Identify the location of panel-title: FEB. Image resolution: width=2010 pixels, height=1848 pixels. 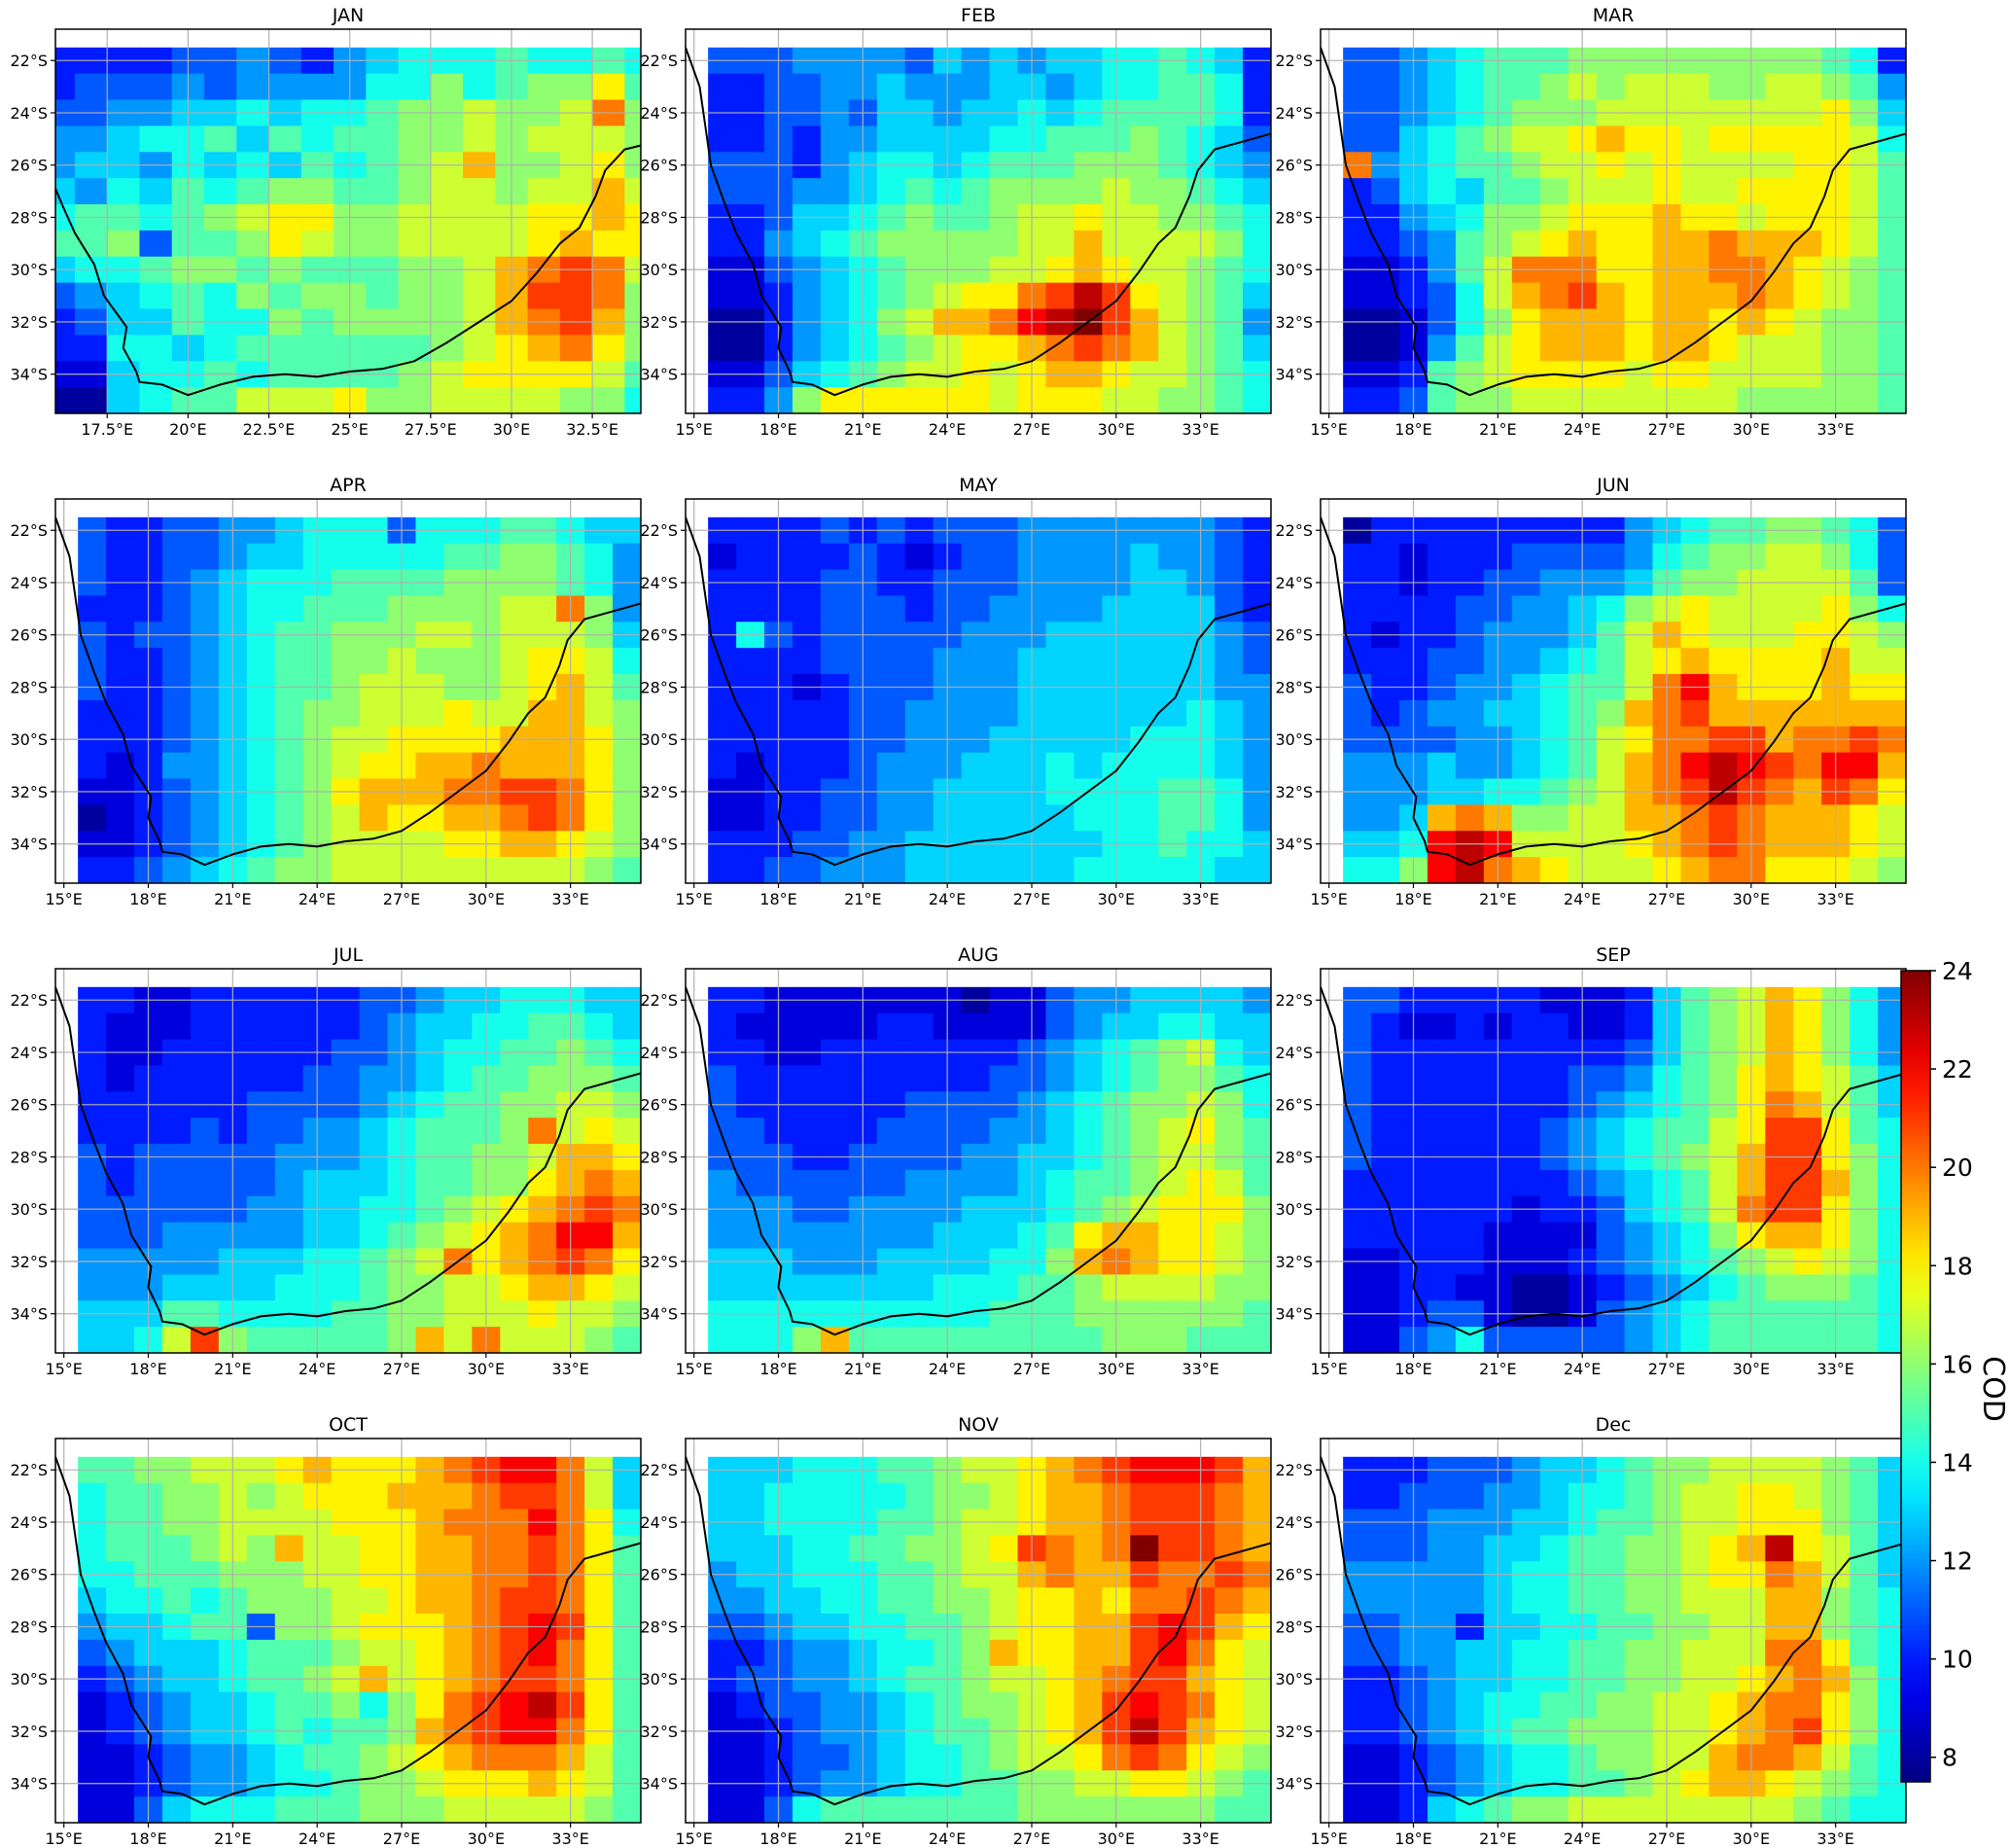
(978, 16).